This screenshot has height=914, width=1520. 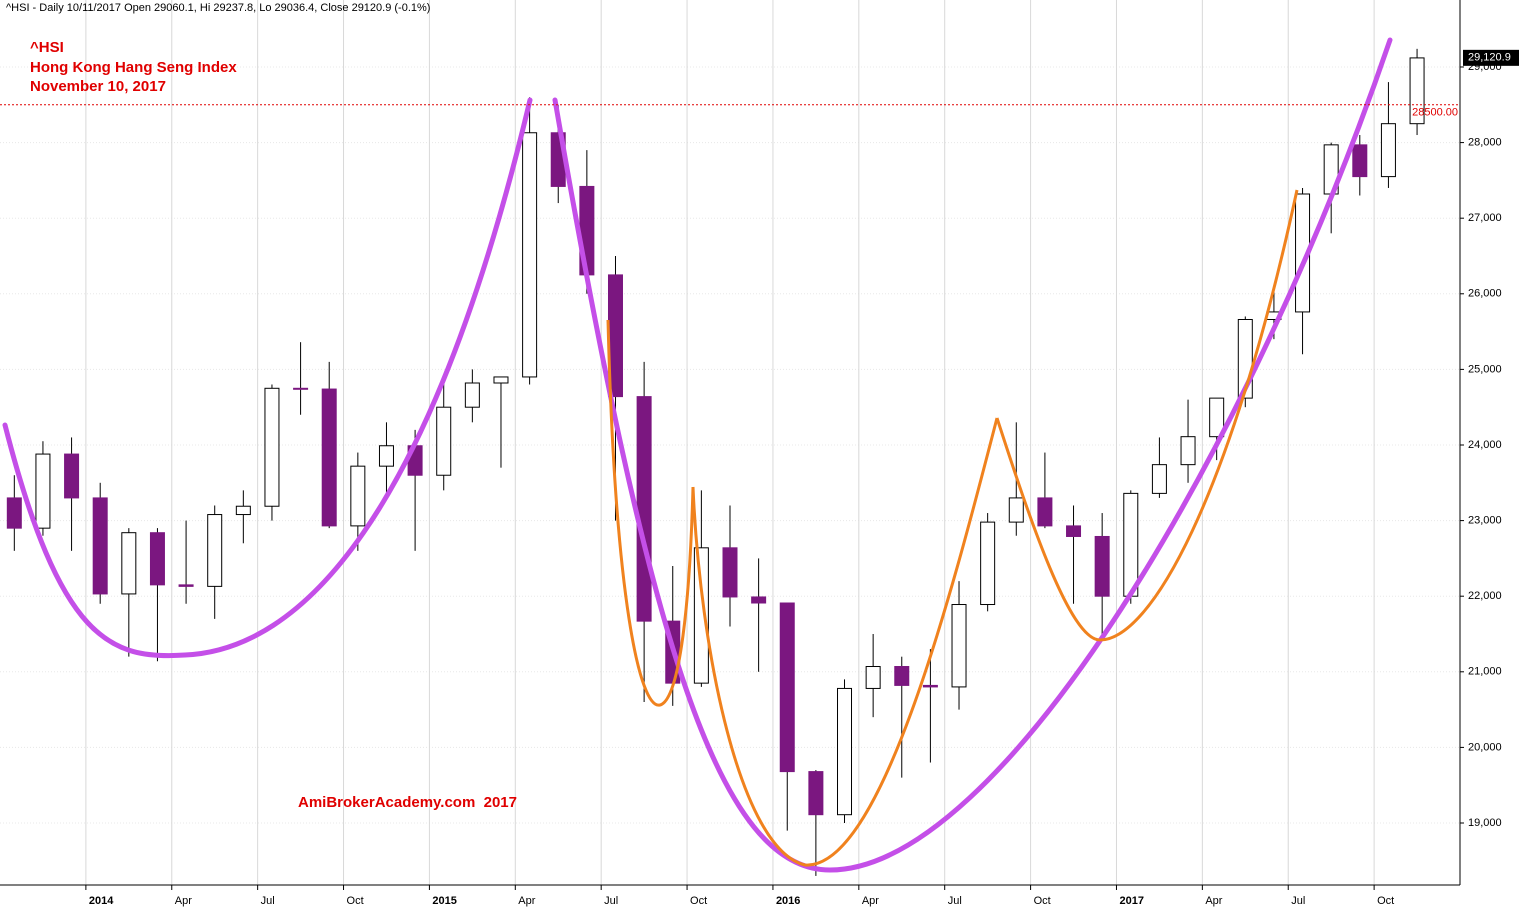 What do you see at coordinates (1485, 521) in the screenshot?
I see `y-tick-label: 23,000` at bounding box center [1485, 521].